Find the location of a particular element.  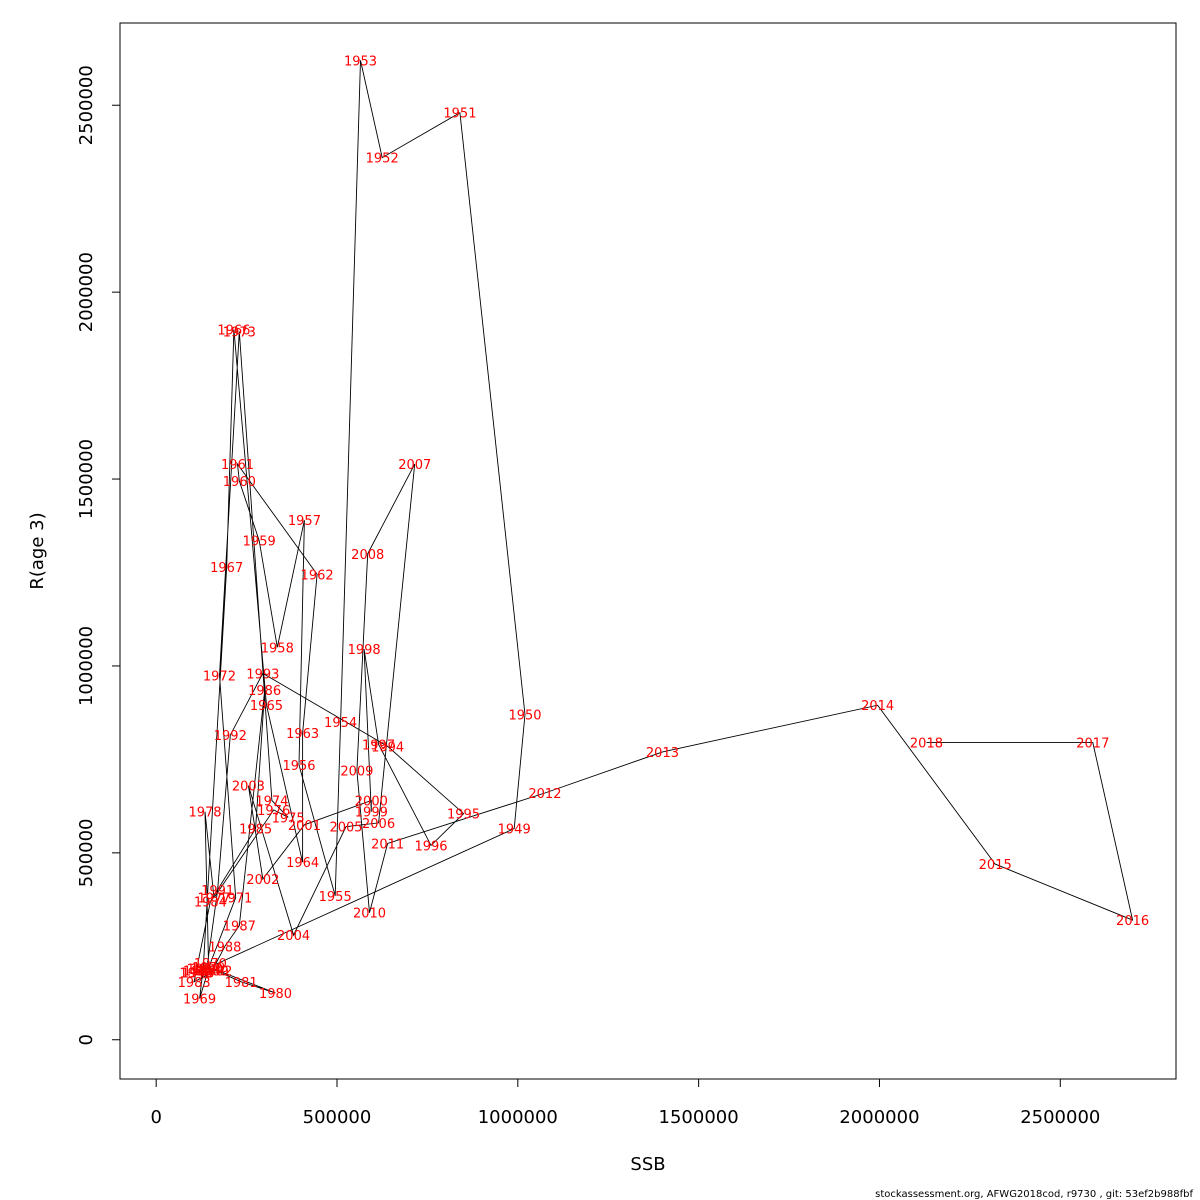

x-tick-label: 1500000 is located at coordinates (699, 1117).